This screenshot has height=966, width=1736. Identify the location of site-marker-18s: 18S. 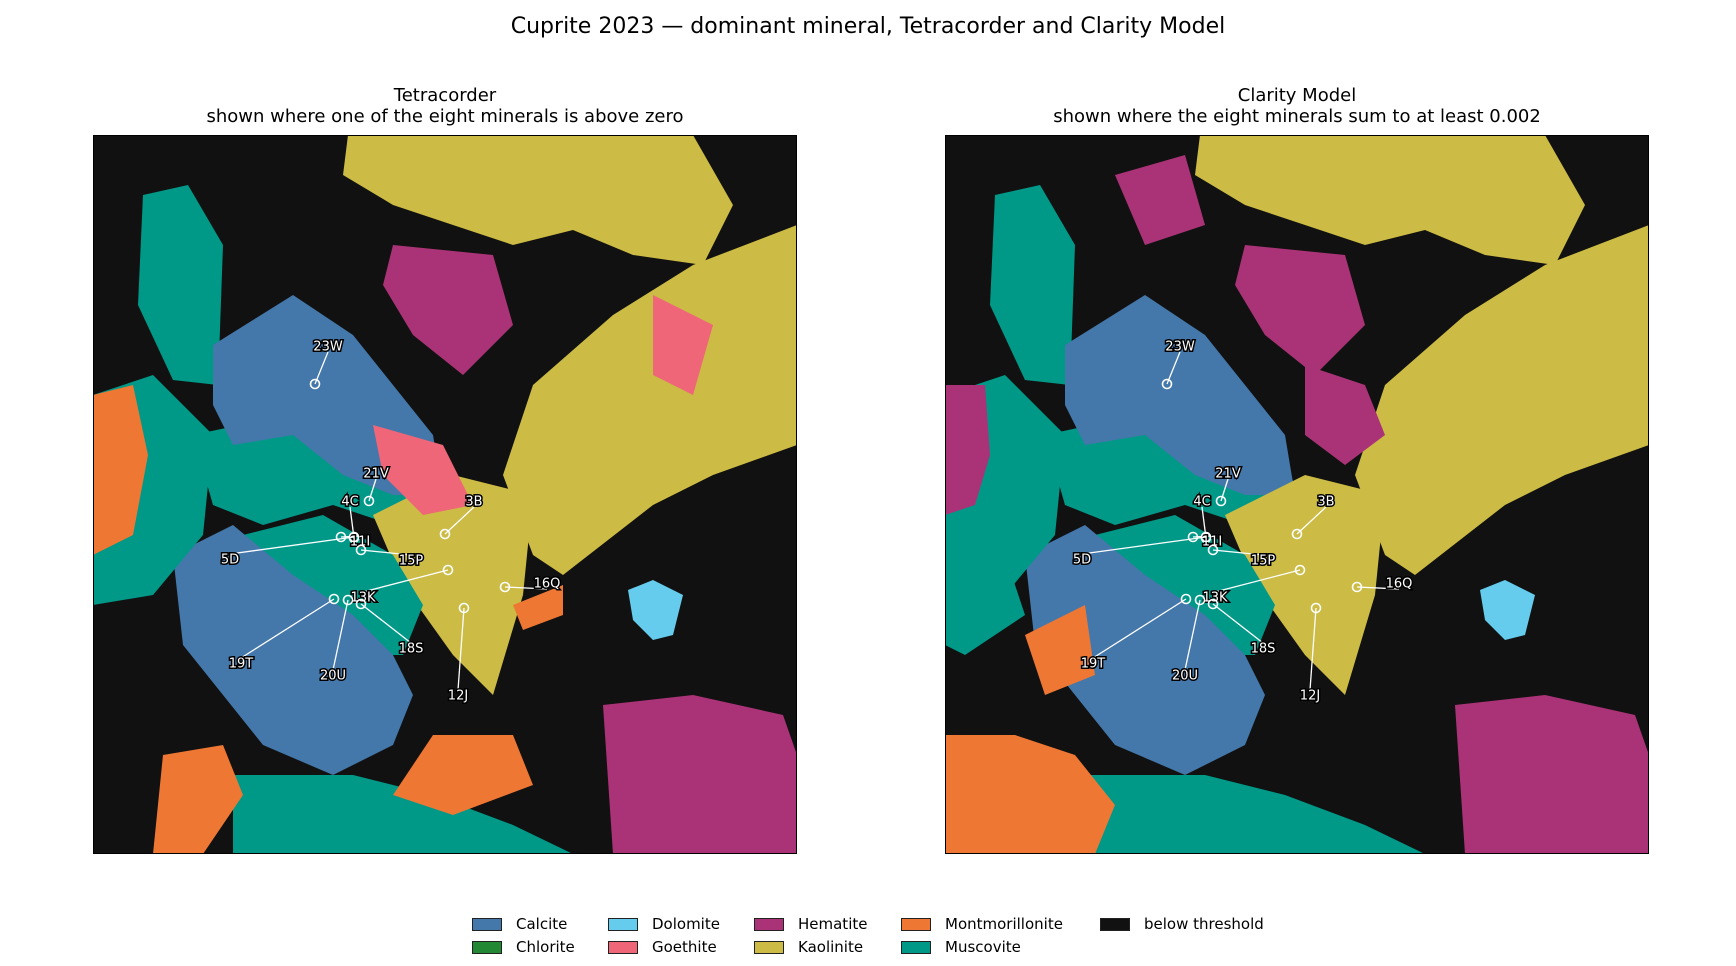
(1242, 628).